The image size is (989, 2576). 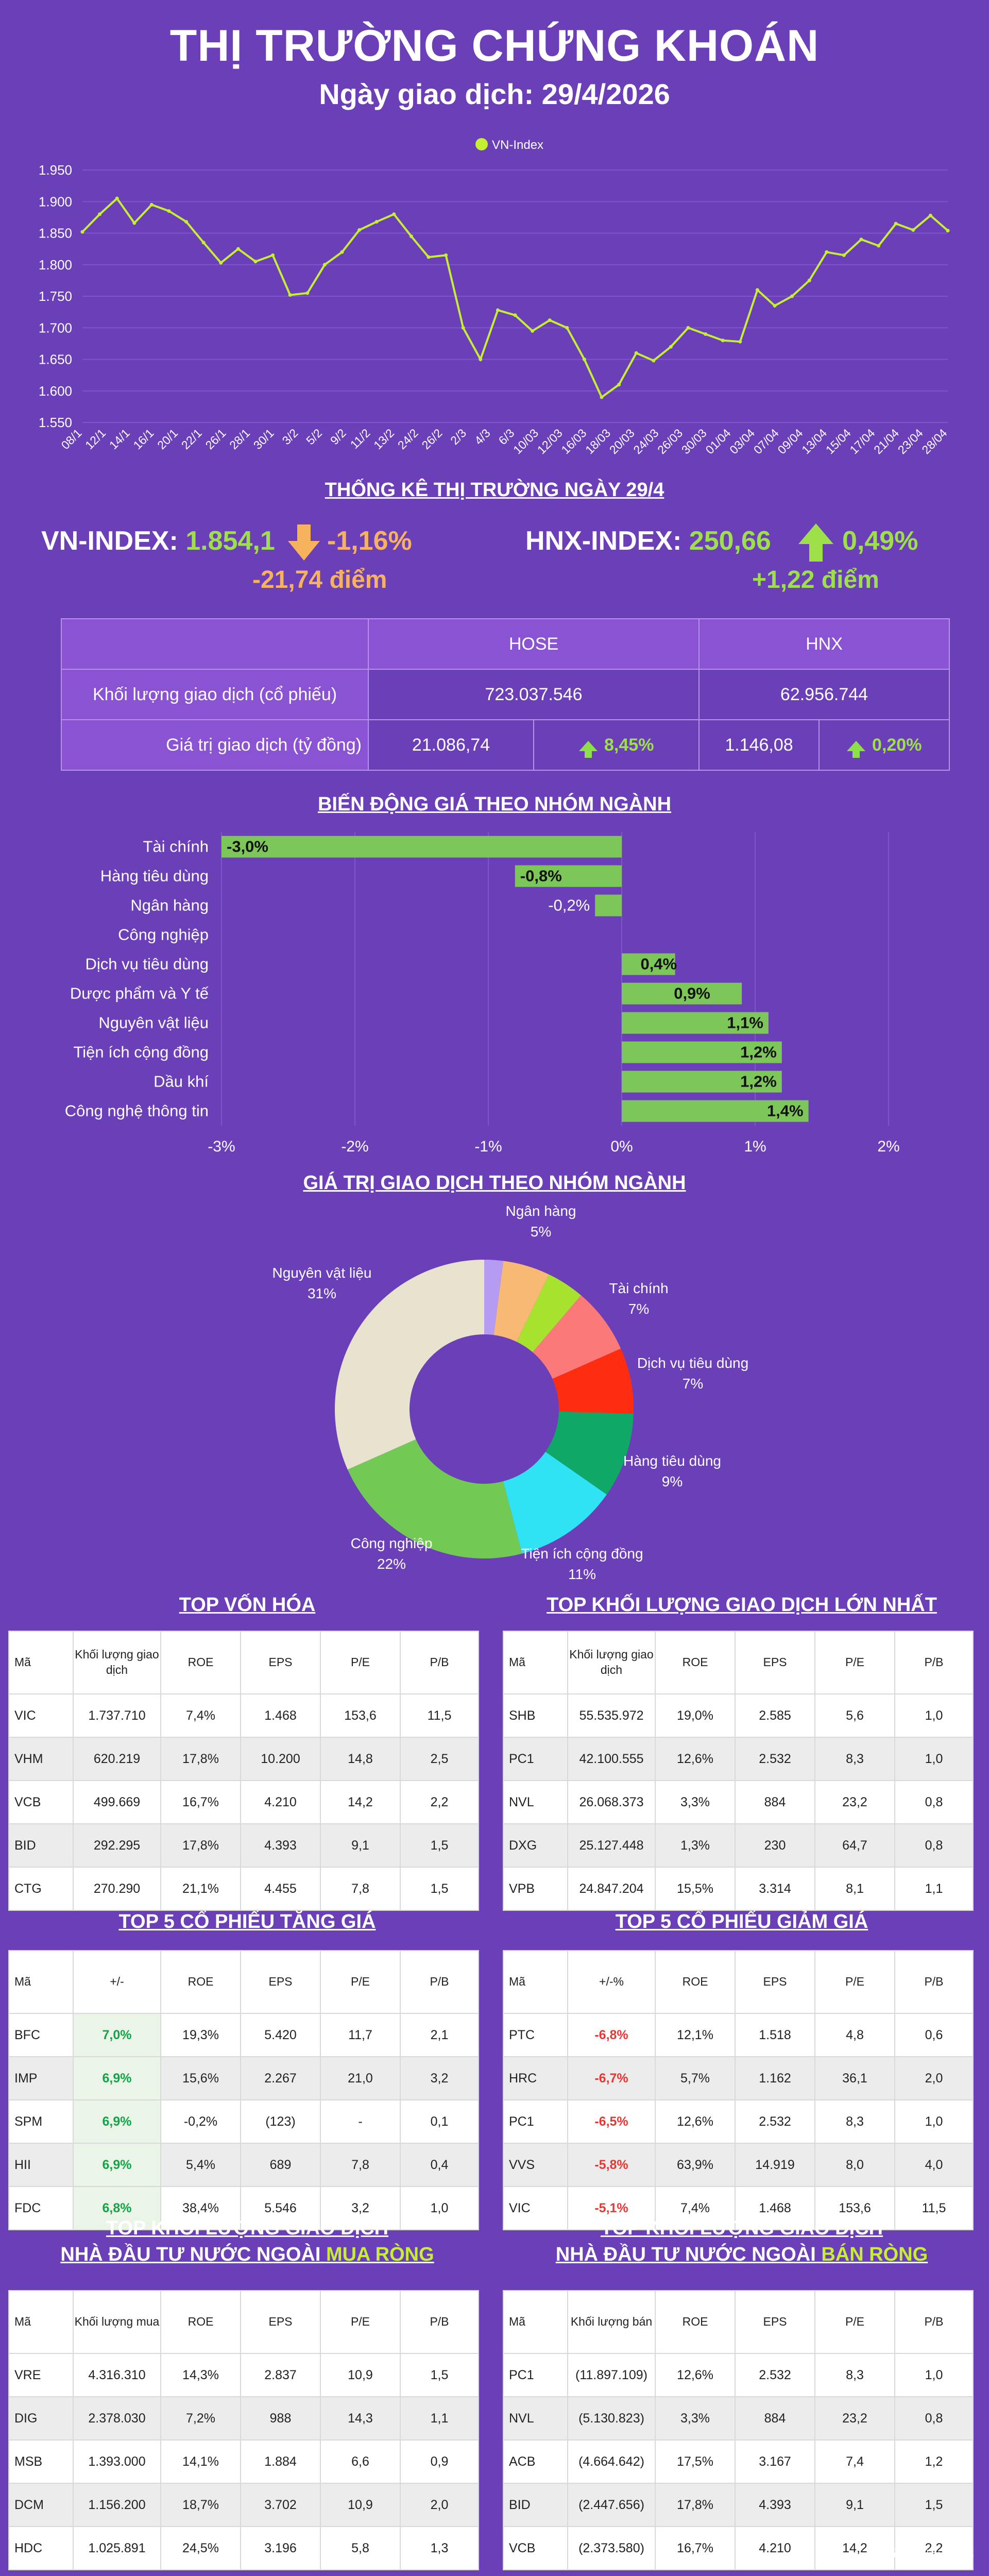 I want to click on foreign-buy-title-line2: NHÀ ĐẦU TƯ NƯỚC NGOÀI MUA RÒNG, so click(x=247, y=2255).